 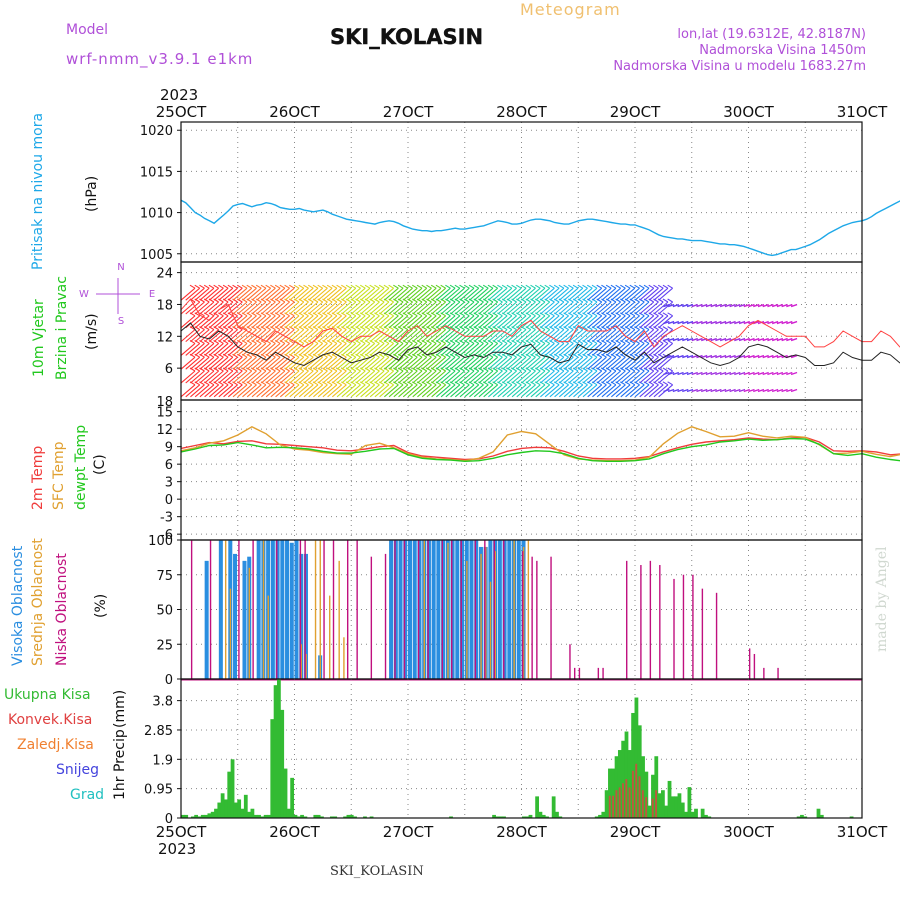 What do you see at coordinates (158, 790) in the screenshot?
I see `y-tick-label: 0.95` at bounding box center [158, 790].